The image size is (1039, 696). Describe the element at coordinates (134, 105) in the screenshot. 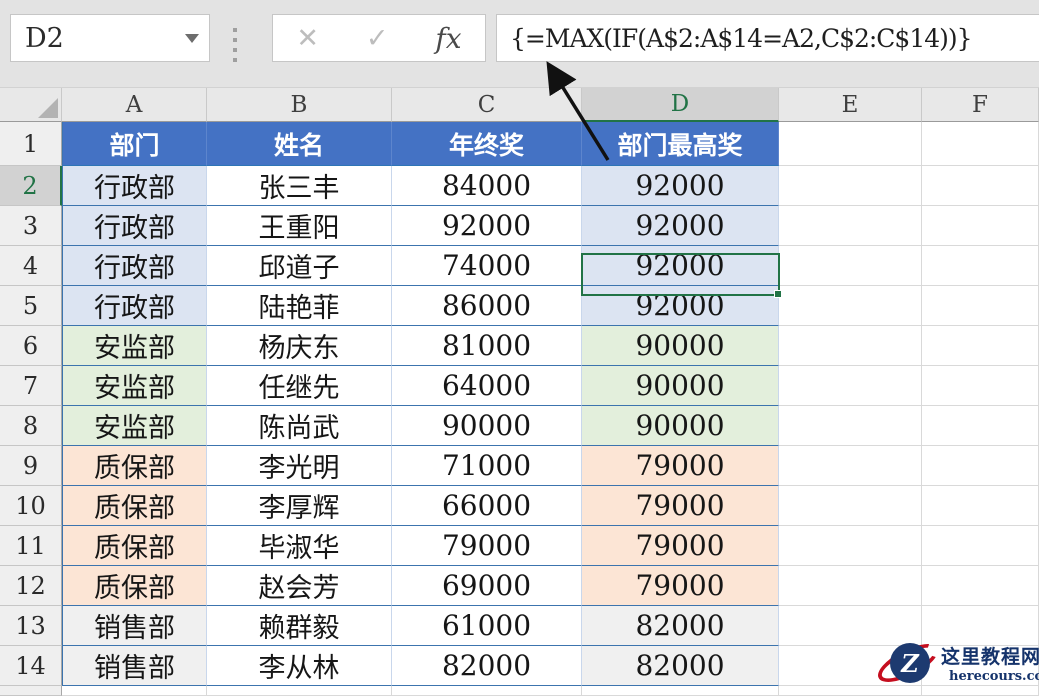

I see `column-header-A: A` at that location.